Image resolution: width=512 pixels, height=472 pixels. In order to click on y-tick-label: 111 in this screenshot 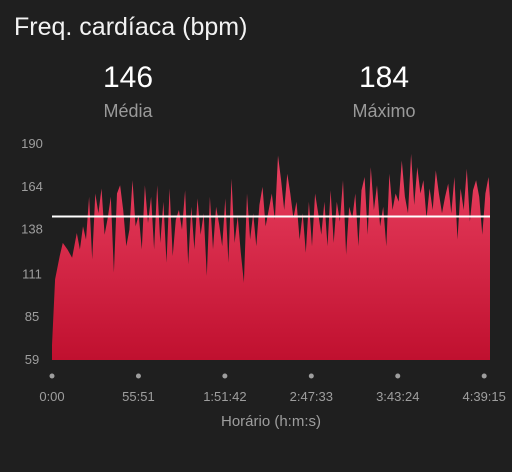, I will do `click(32, 273)`.